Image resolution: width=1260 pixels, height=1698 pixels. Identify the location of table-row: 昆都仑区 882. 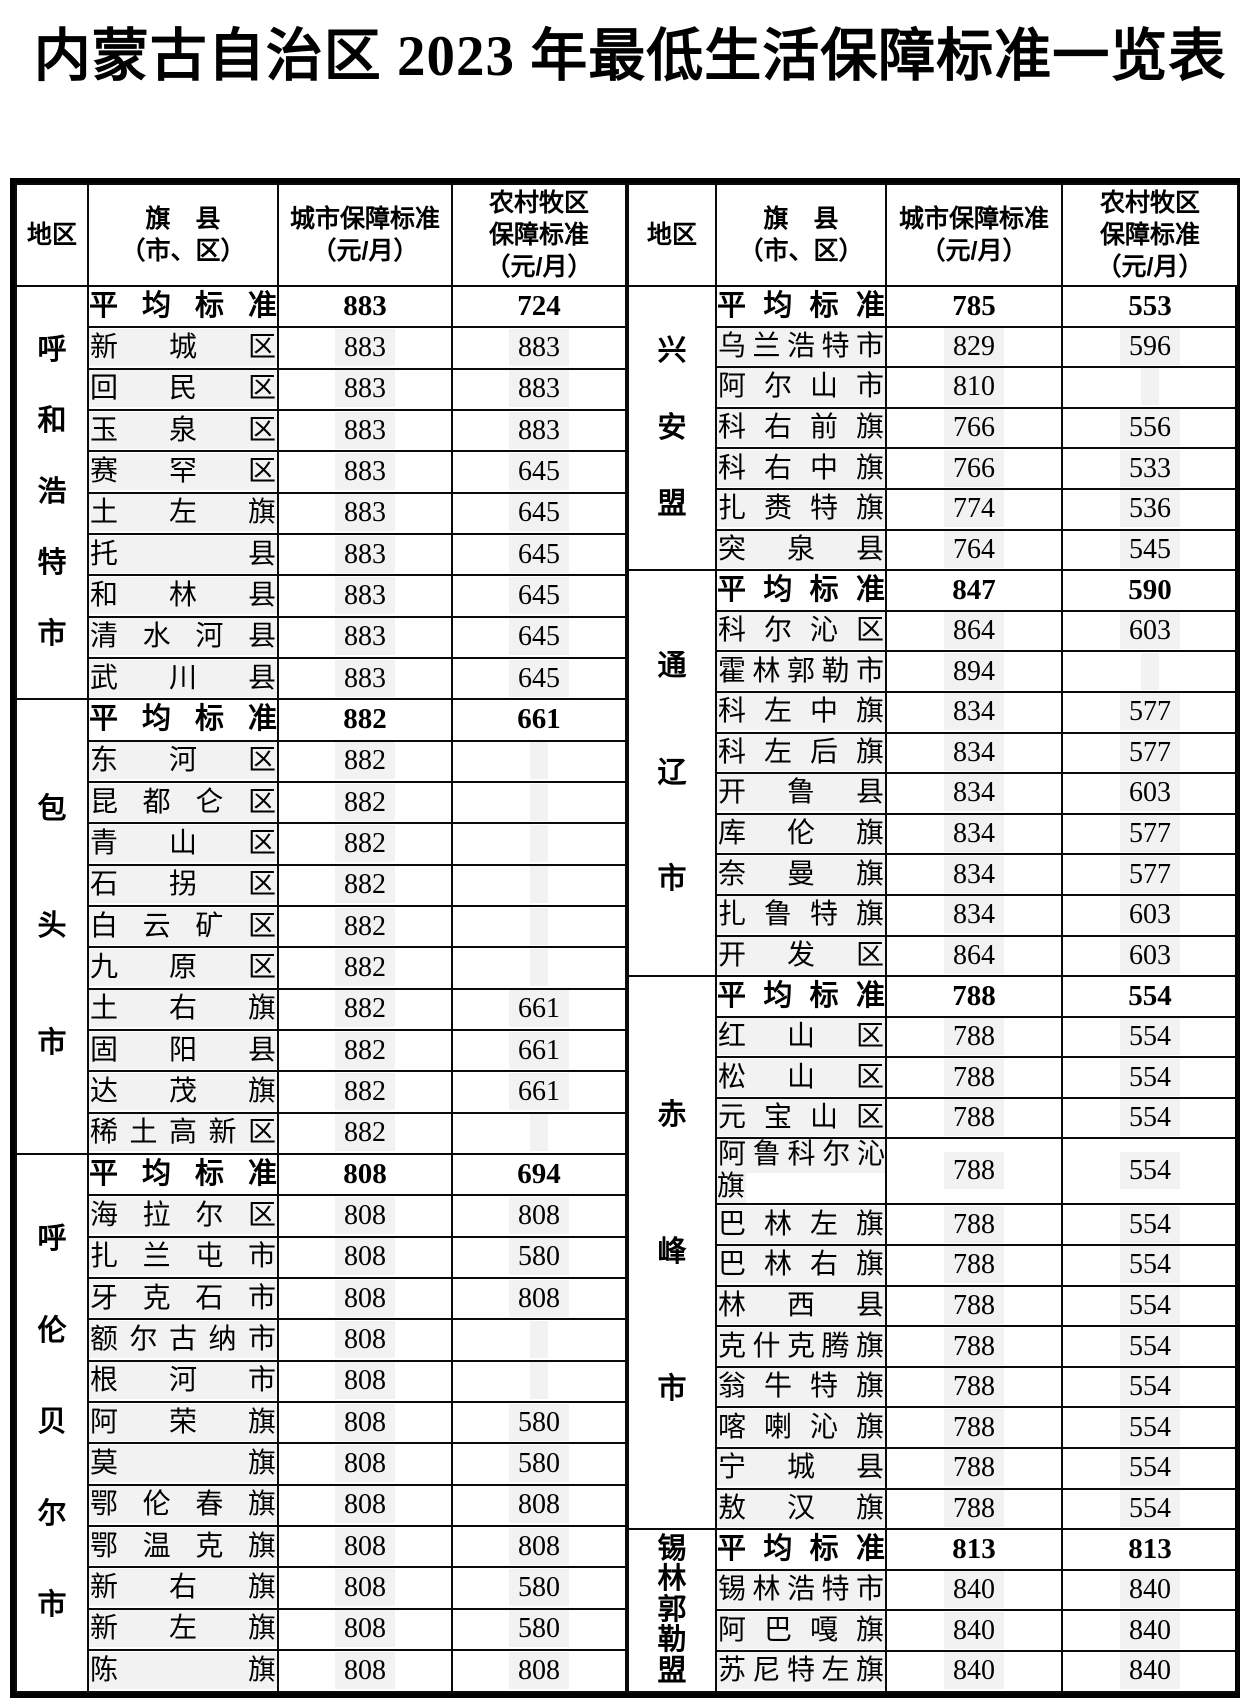
(321, 802).